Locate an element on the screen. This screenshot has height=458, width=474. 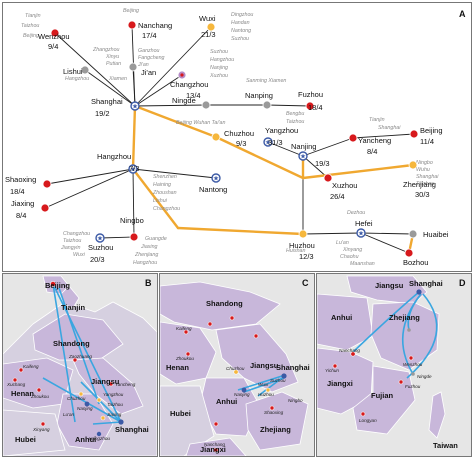
map-d-gray-dots is located at coordinates (411, 352).